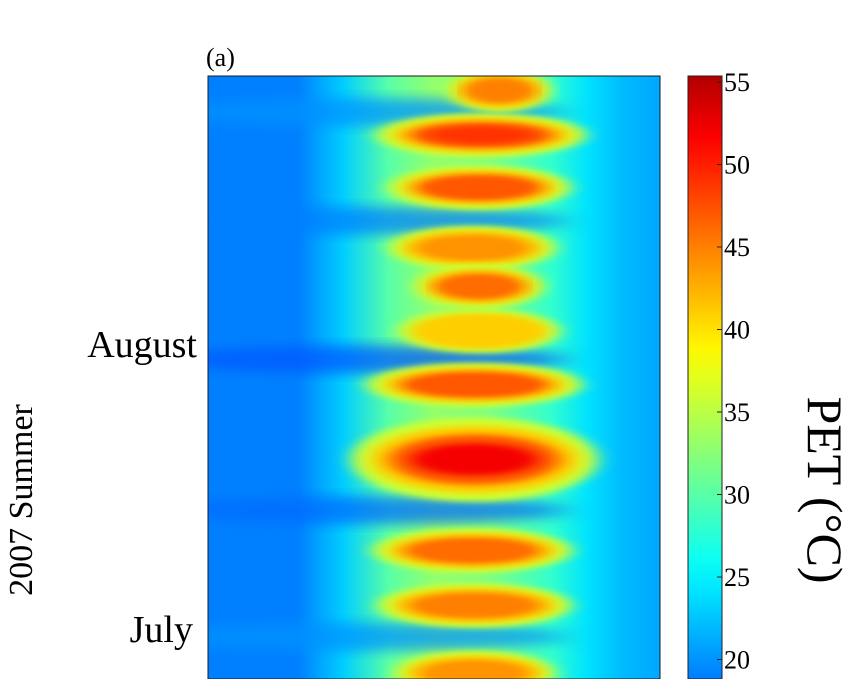  Describe the element at coordinates (733, 371) in the screenshot. I see `colorbar-ticks: 20 25 30 35 40 45 50 55` at that location.